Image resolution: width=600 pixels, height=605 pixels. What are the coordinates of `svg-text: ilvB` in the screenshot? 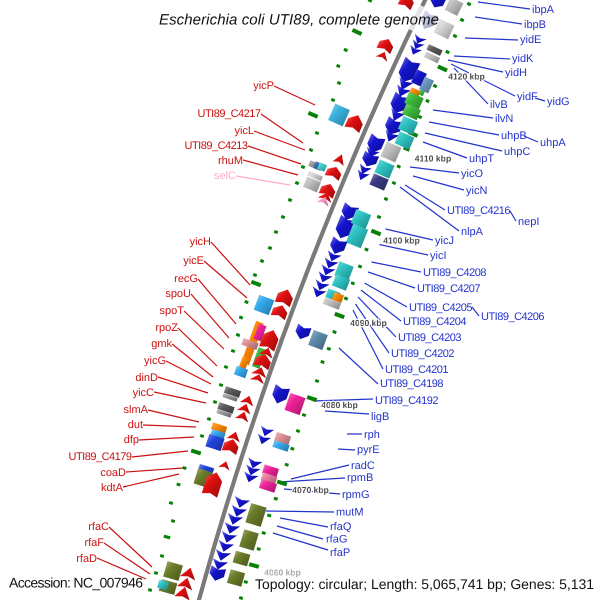 It's located at (499, 105).